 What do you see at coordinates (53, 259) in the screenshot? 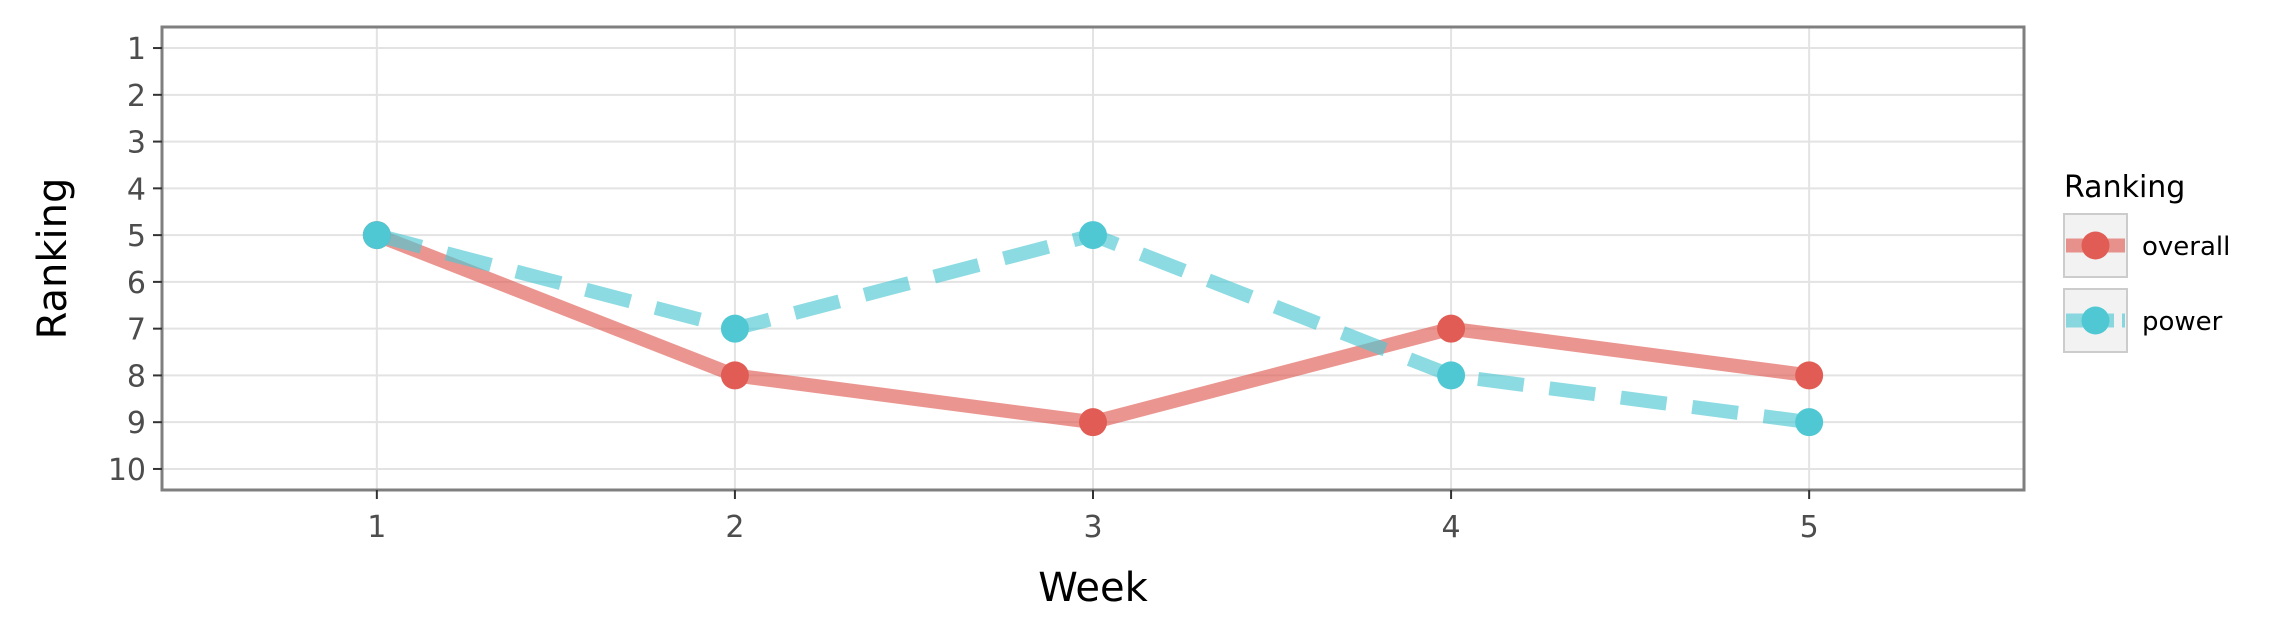
I see `y-axis-title: Ranking` at bounding box center [53, 259].